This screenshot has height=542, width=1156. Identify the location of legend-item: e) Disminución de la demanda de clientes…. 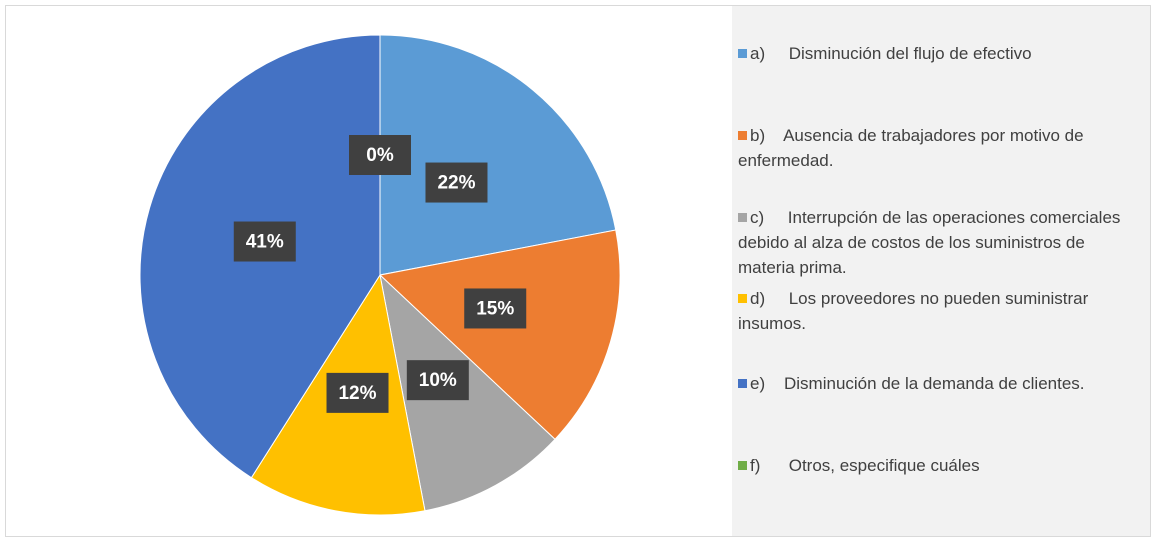
(938, 383).